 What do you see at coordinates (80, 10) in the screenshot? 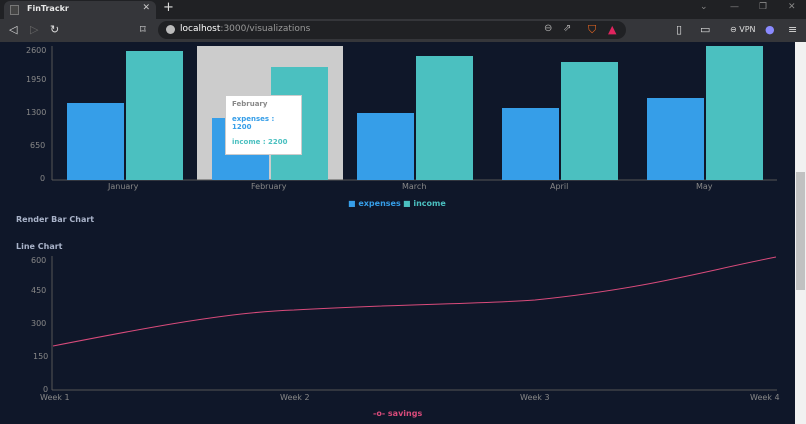
I see `tab-fintrackr: FinTrackr ✕` at bounding box center [80, 10].